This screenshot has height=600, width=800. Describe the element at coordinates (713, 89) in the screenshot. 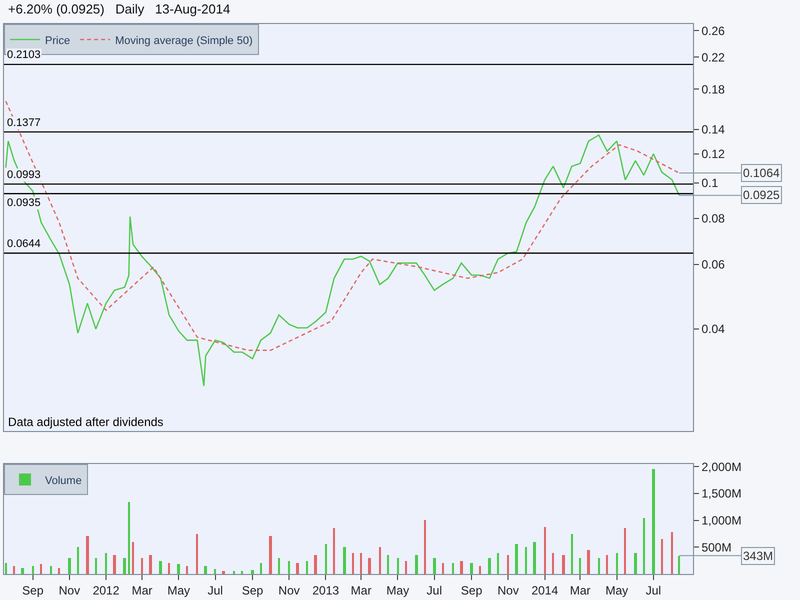

I see `y-tick-label: 0.18` at that location.